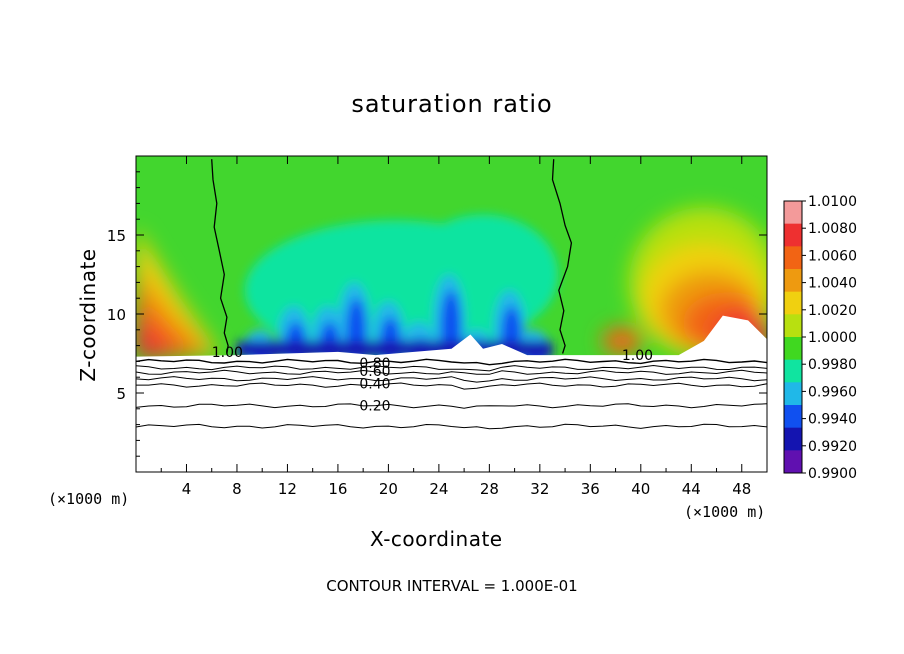 Image resolution: width=904 pixels, height=654 pixels. What do you see at coordinates (832, 256) in the screenshot?
I see `colorbar-label: 1.0060` at bounding box center [832, 256].